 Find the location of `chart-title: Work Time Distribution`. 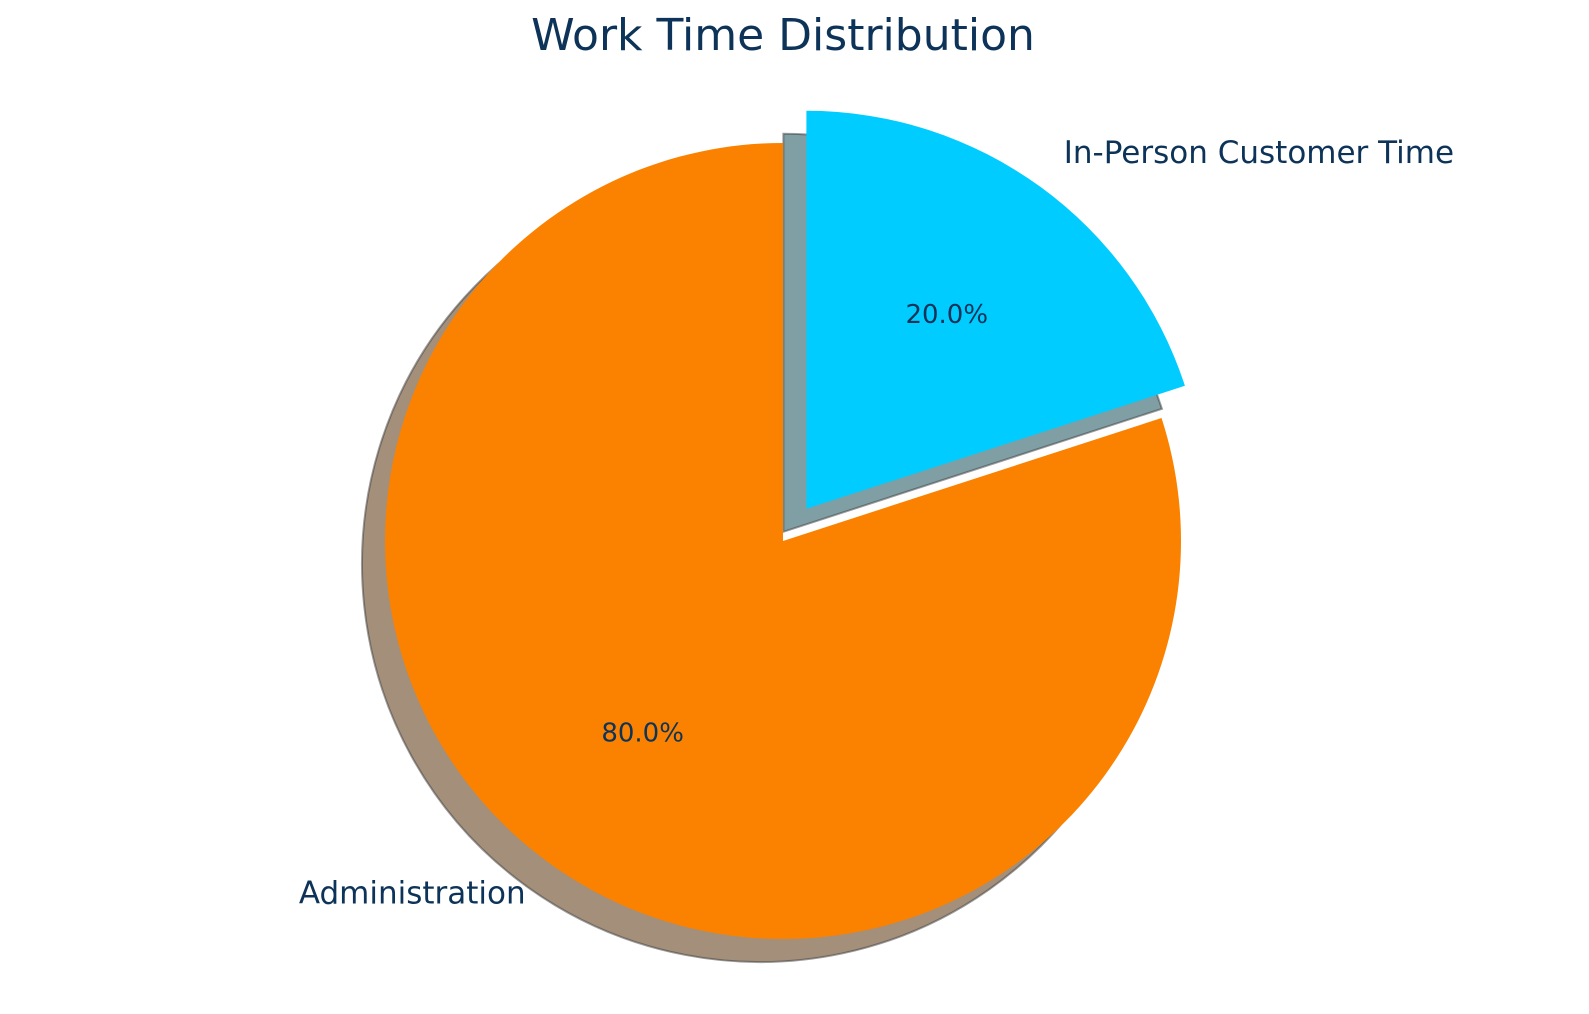

chart-title: Work Time Distribution is located at coordinates (783, 35).